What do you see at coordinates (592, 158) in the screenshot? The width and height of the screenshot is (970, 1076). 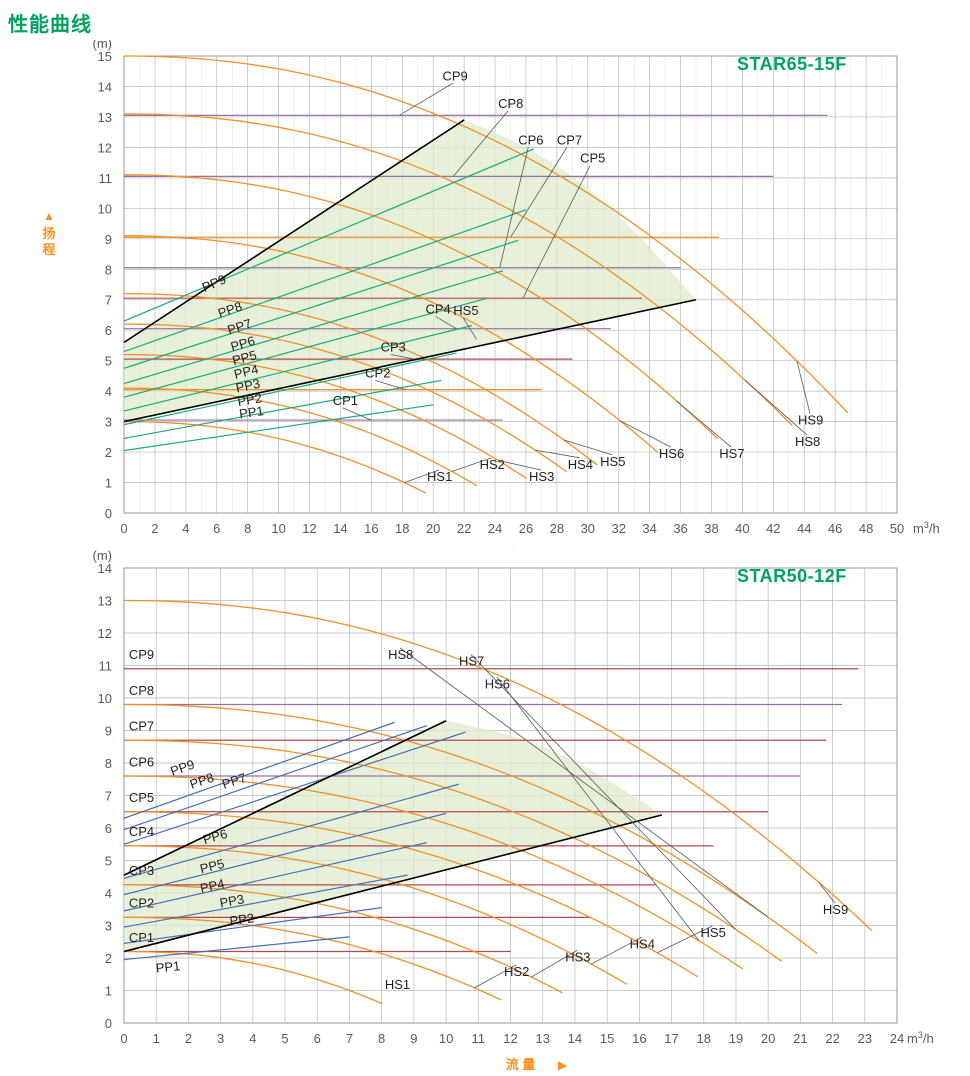 I see `cp-label-cp5: CP5` at bounding box center [592, 158].